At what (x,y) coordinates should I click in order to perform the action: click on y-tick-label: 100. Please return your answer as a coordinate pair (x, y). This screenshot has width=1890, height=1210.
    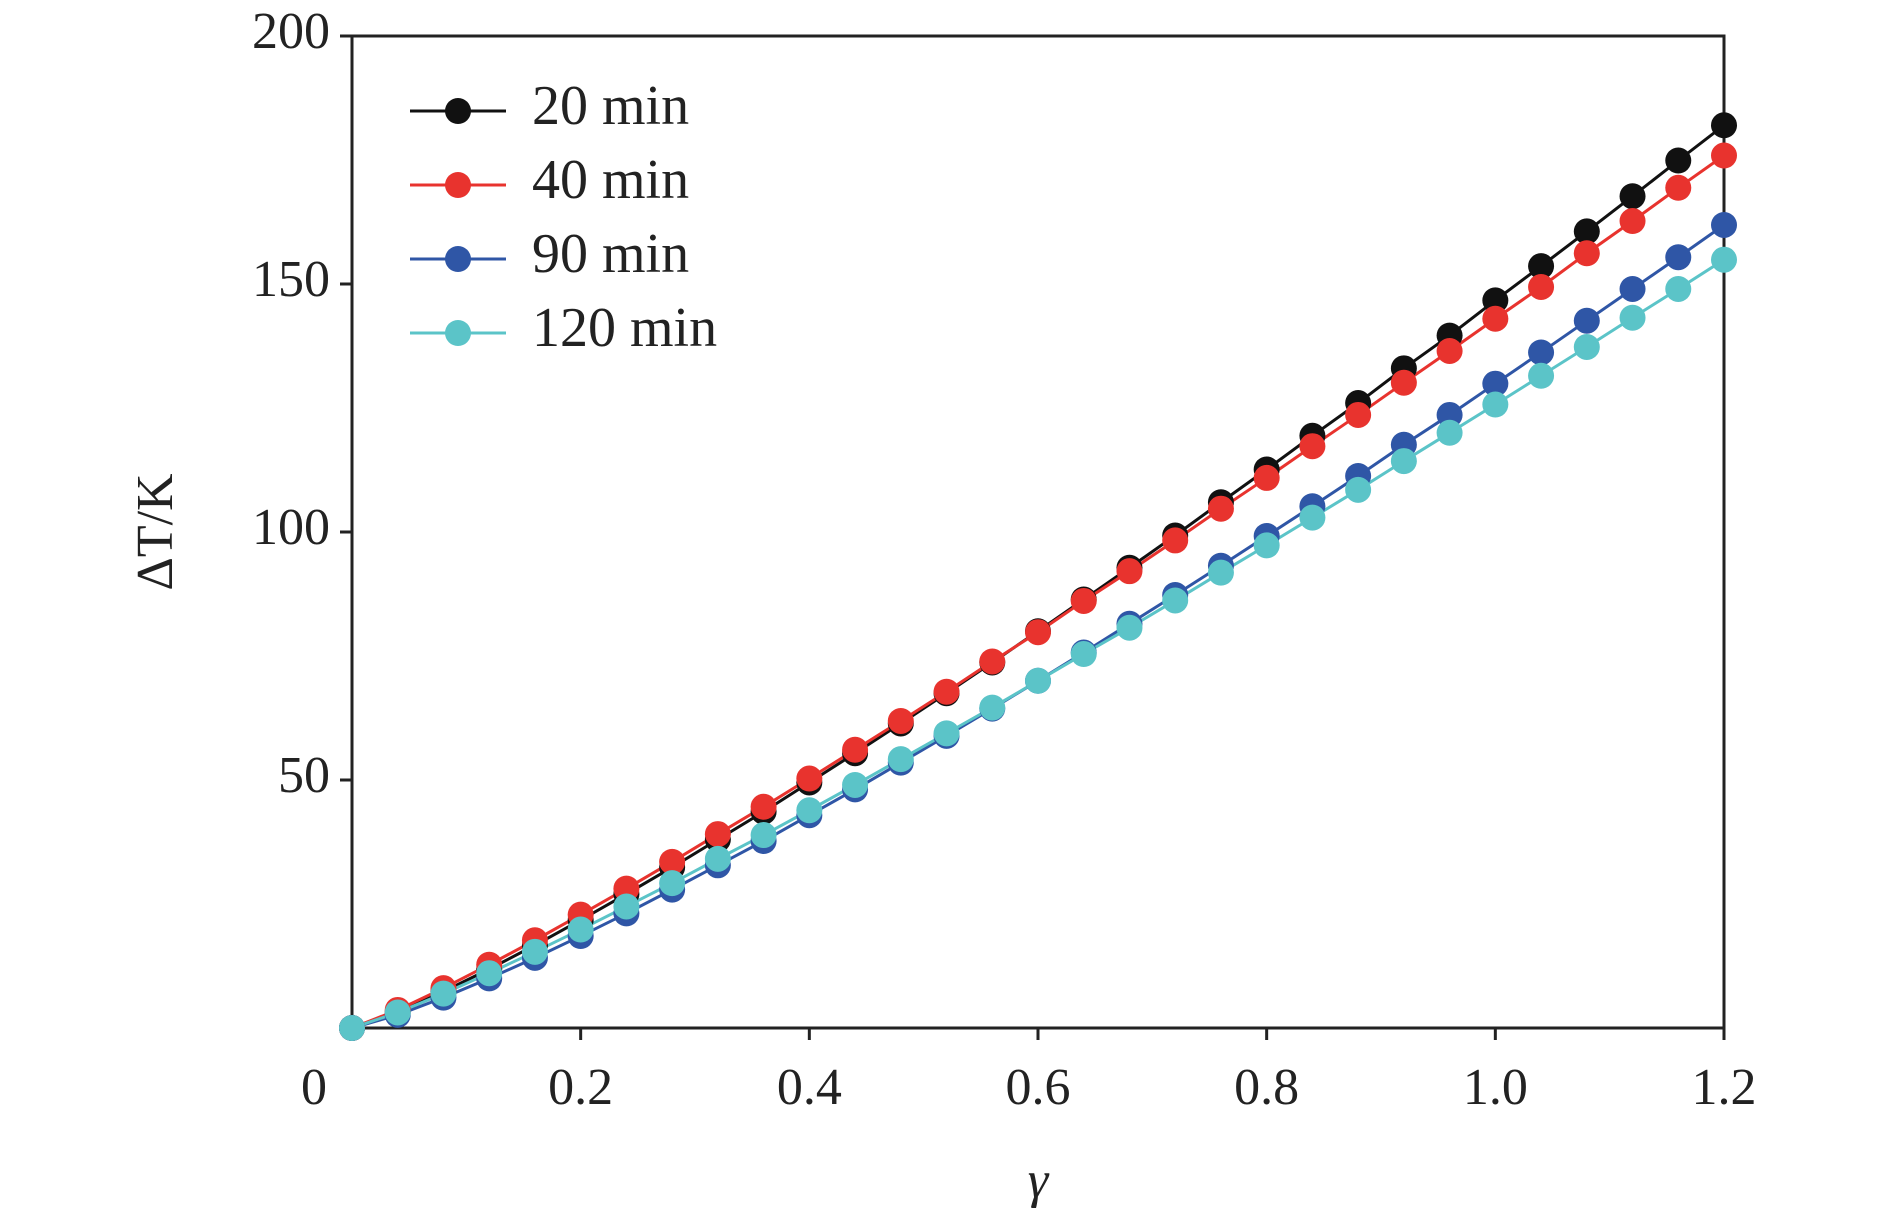
    Looking at the image, I should click on (291, 527).